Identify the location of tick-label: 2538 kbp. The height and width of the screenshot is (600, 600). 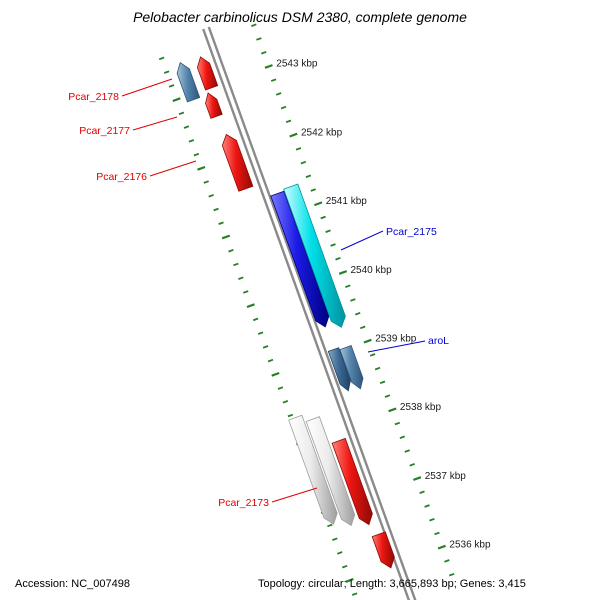
(421, 407).